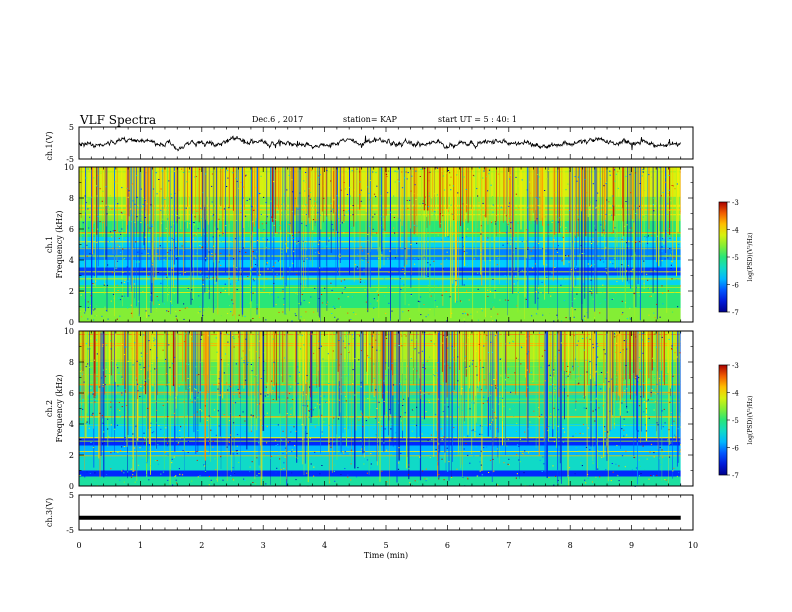  Describe the element at coordinates (201, 545) in the screenshot. I see `x-tick-label: 2` at that location.